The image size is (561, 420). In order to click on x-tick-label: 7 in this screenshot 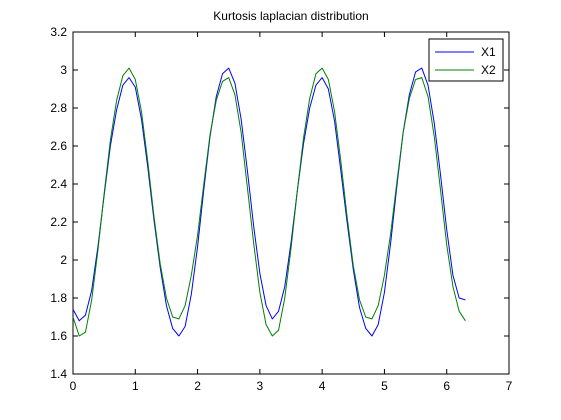, I will do `click(509, 386)`.